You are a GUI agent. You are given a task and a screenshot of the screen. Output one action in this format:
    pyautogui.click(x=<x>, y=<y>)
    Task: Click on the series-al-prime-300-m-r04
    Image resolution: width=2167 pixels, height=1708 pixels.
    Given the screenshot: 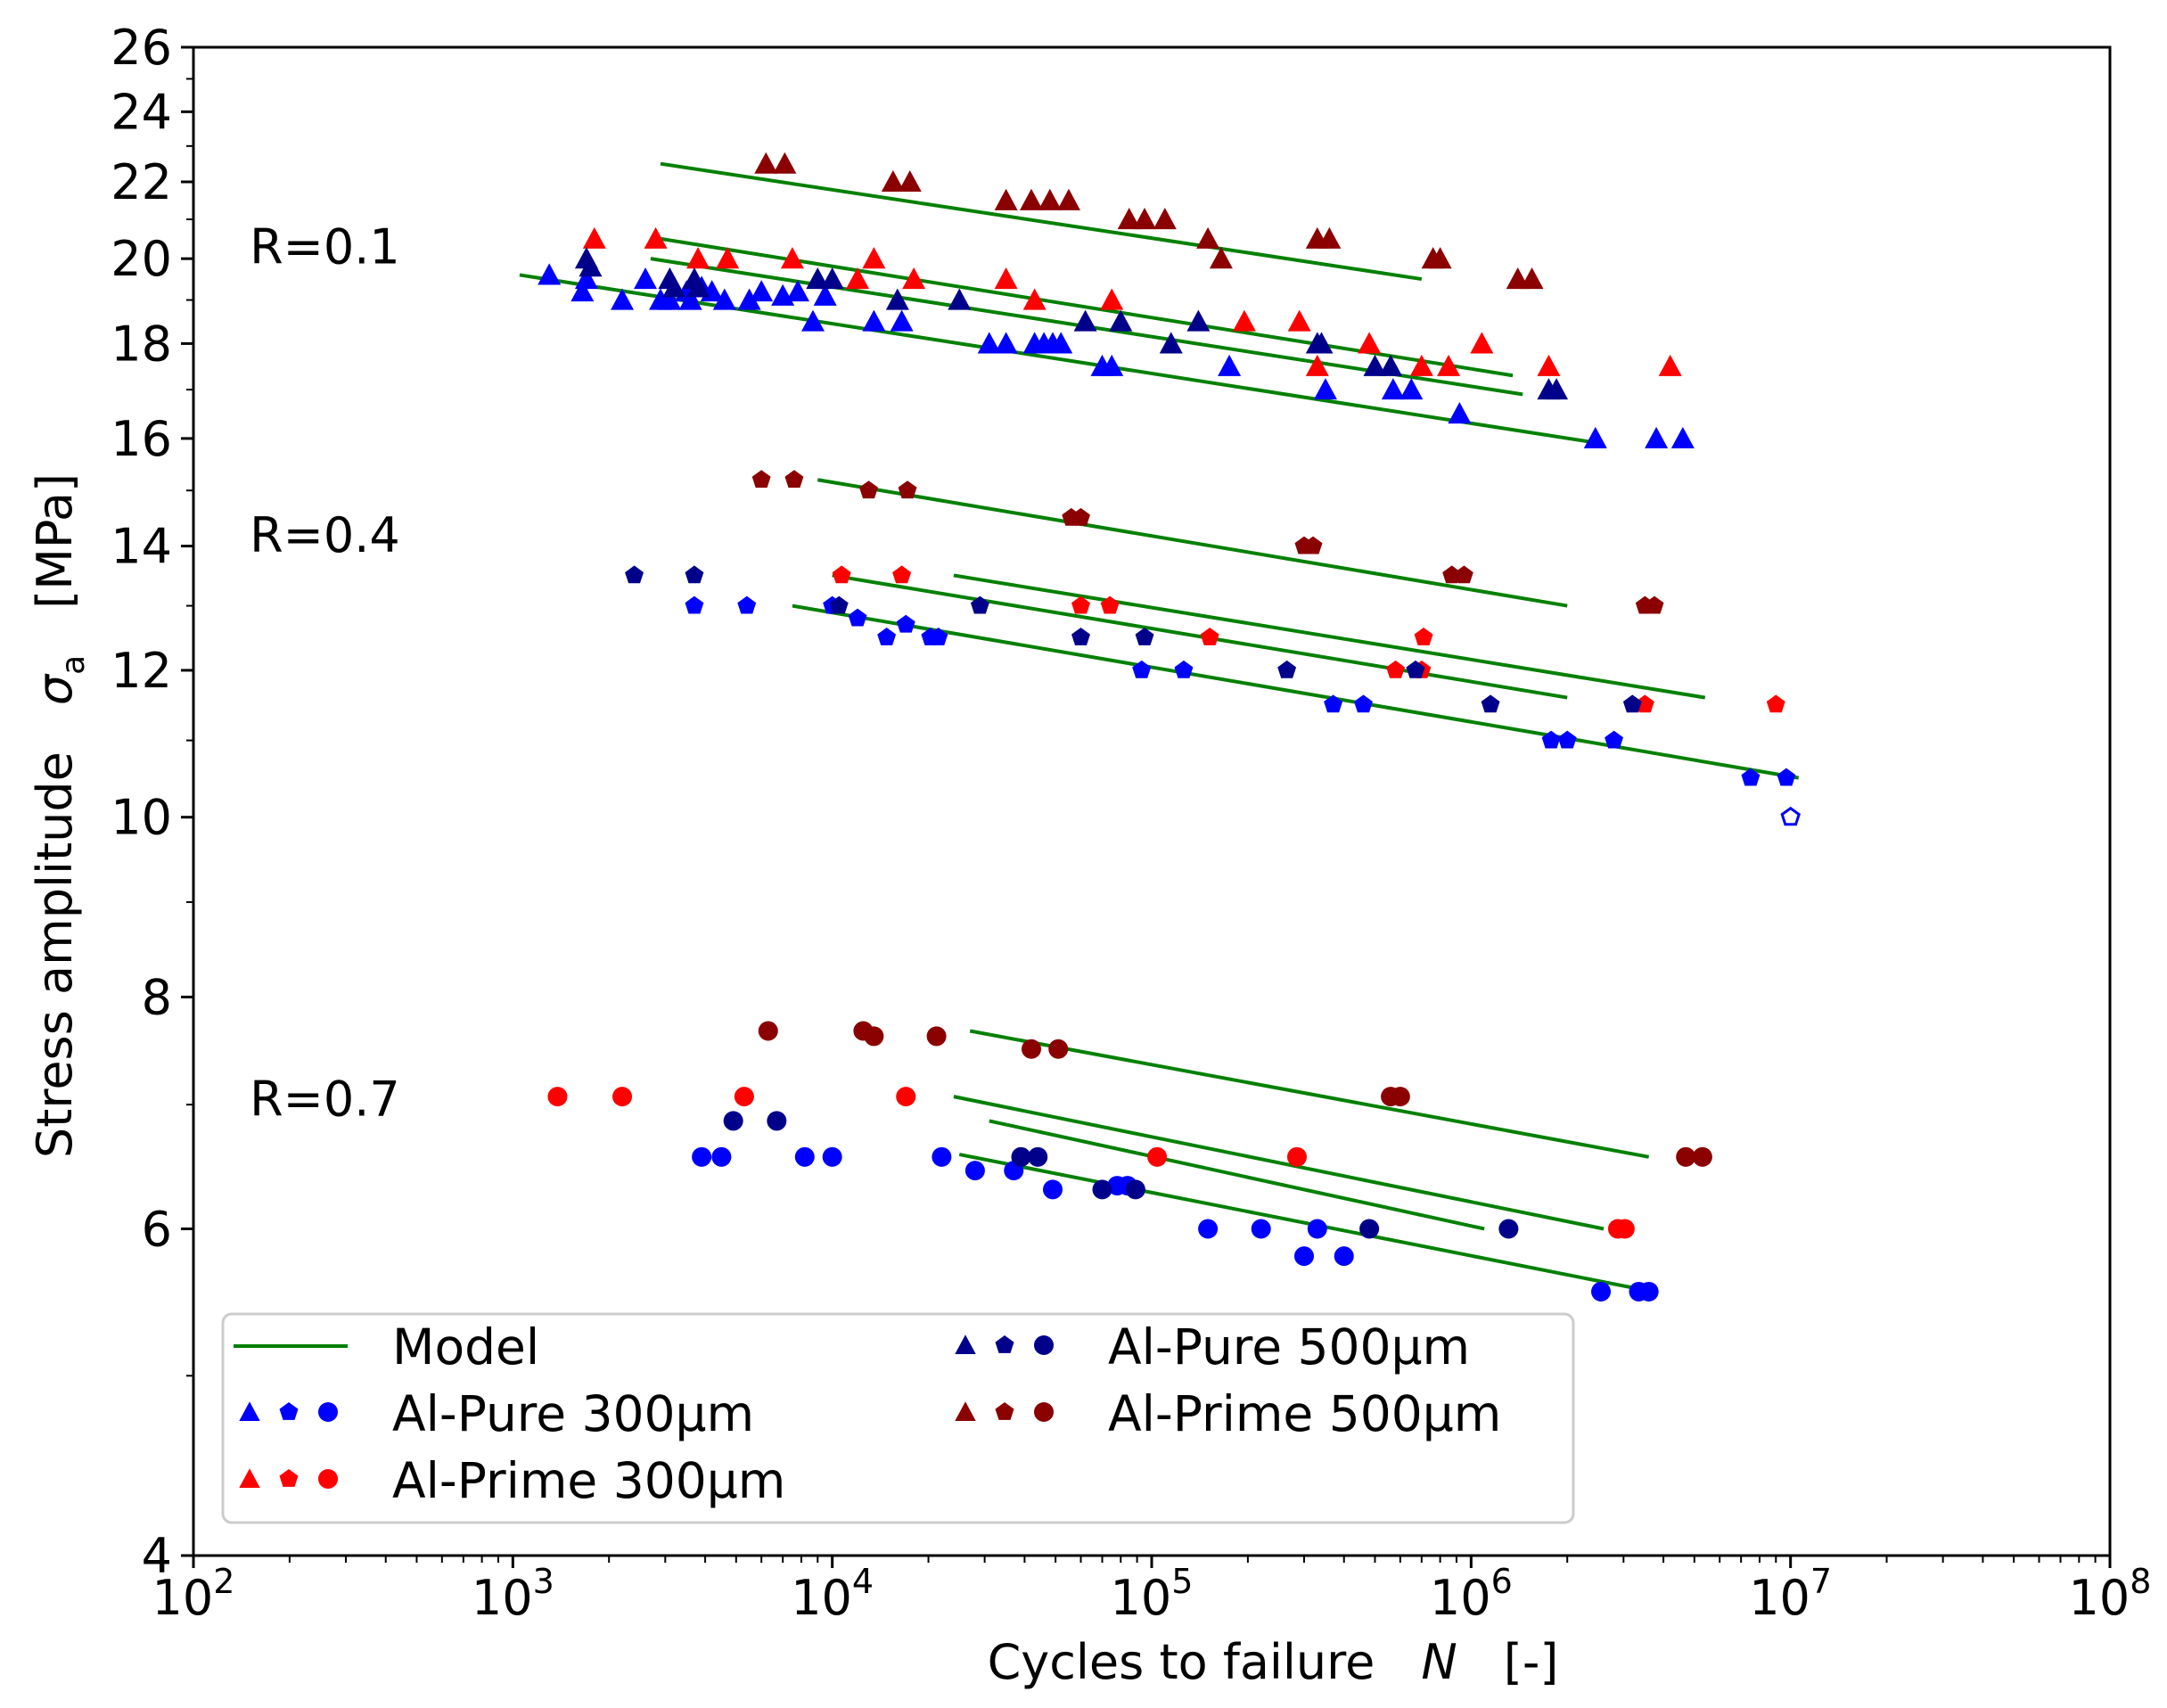 What is the action you would take?
    pyautogui.click(x=1308, y=639)
    